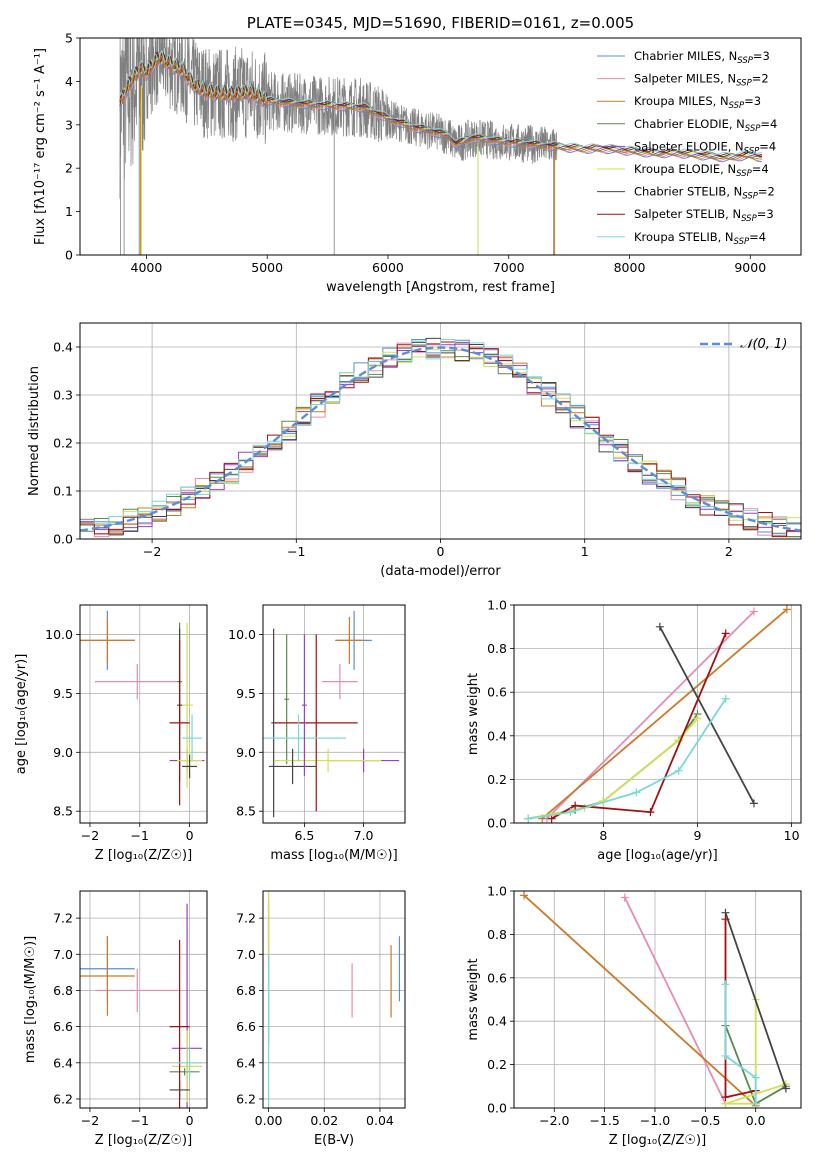 This screenshot has height=1174, width=819. Describe the element at coordinates (69, 168) in the screenshot. I see `y-tick-label: 2` at that location.